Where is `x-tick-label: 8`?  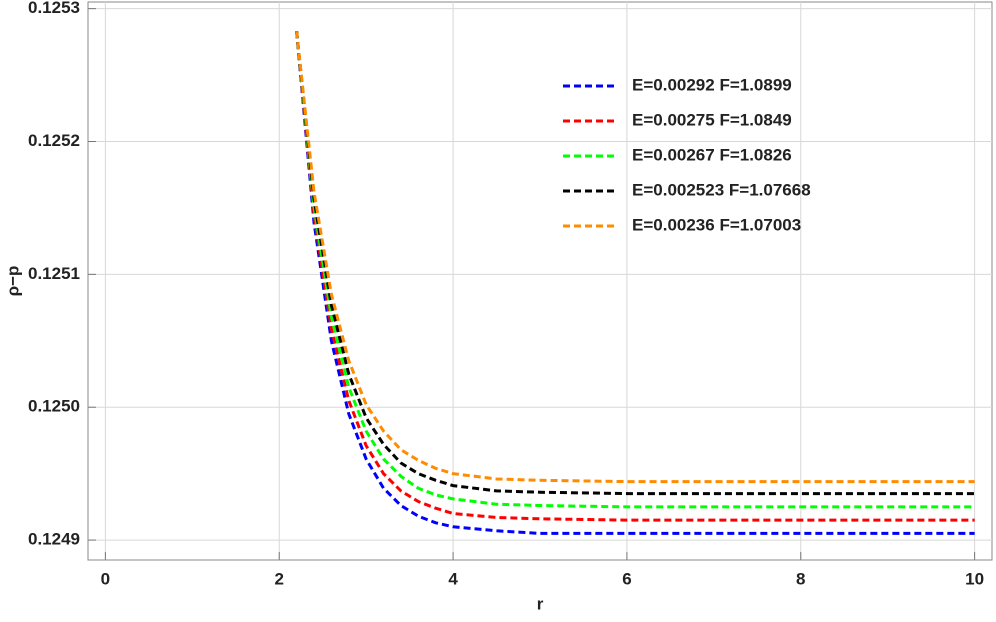 x-tick-label: 8 is located at coordinates (800, 578).